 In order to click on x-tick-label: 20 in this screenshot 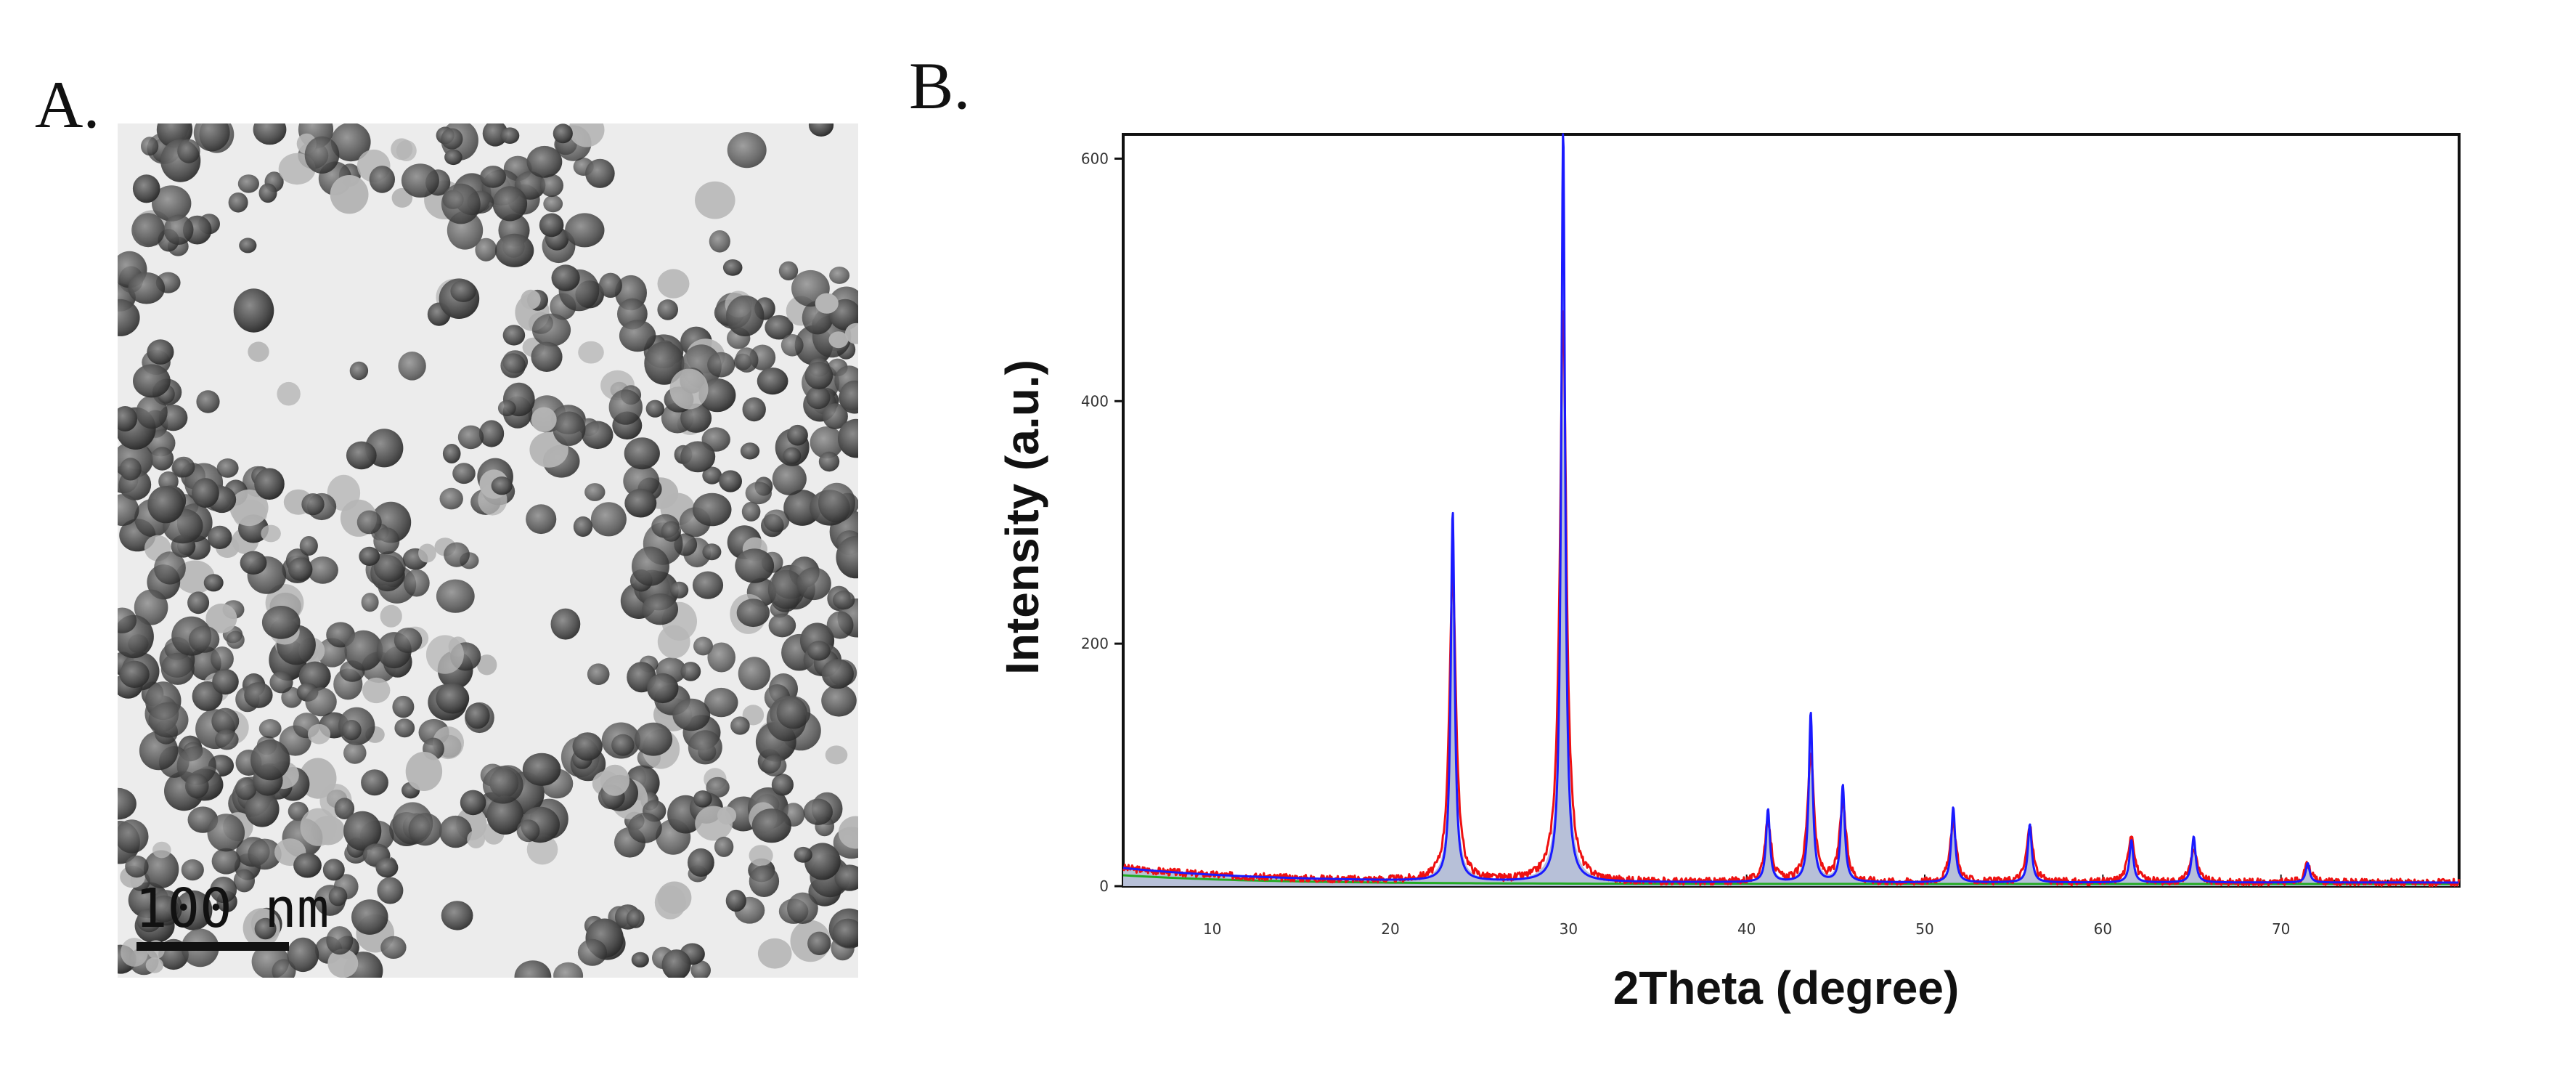, I will do `click(1390, 929)`.